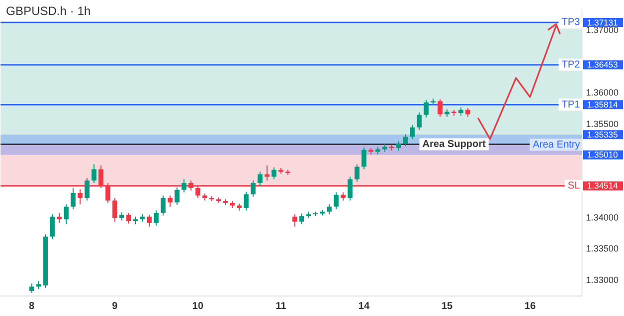  I want to click on ref-line-label: TP3, so click(571, 22).